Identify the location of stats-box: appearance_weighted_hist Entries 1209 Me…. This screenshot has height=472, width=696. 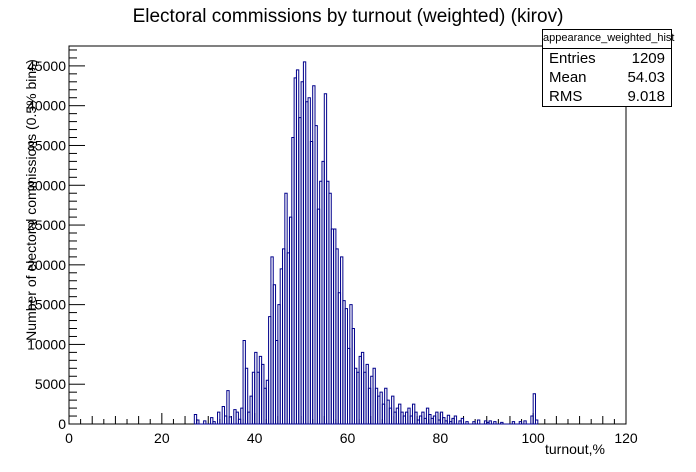
(608, 68).